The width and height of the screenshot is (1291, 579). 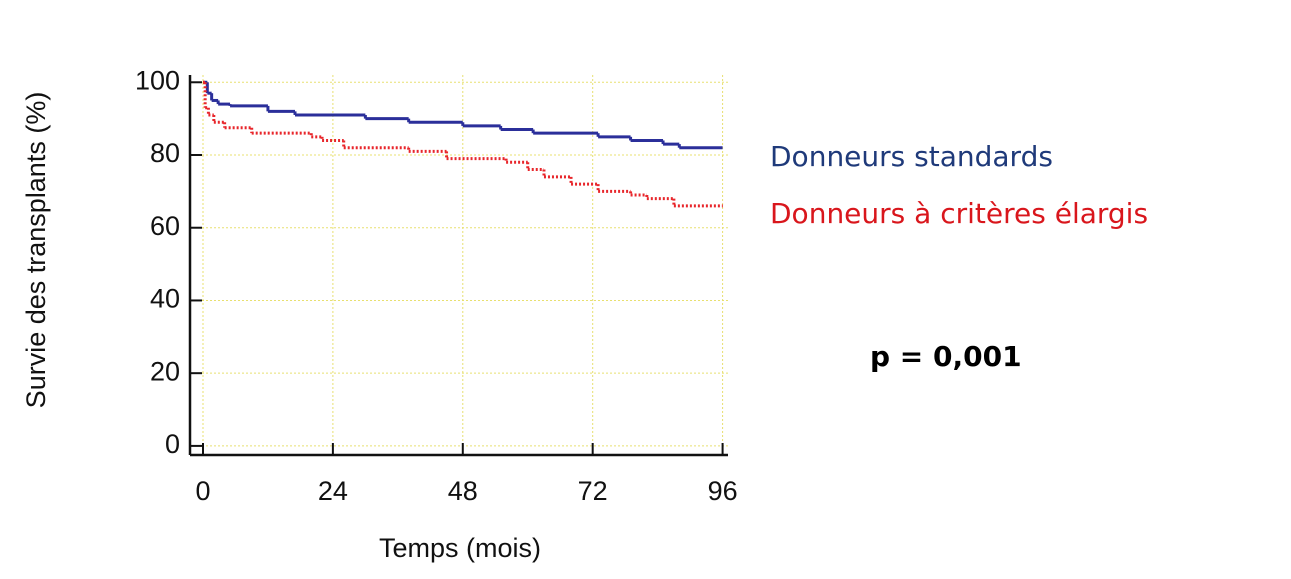 What do you see at coordinates (202, 491) in the screenshot?
I see `x-tick-label: 0` at bounding box center [202, 491].